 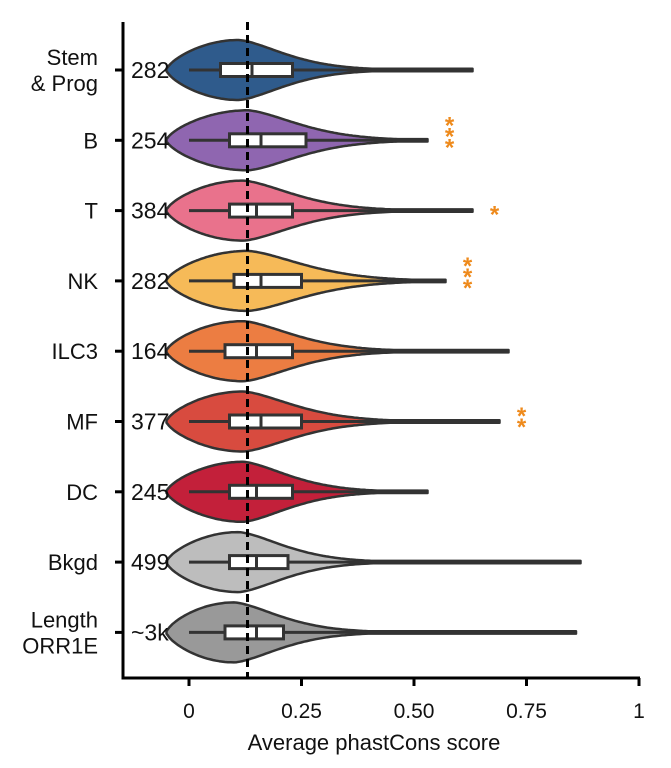 I want to click on significance-star-1-1: *, so click(x=450, y=136).